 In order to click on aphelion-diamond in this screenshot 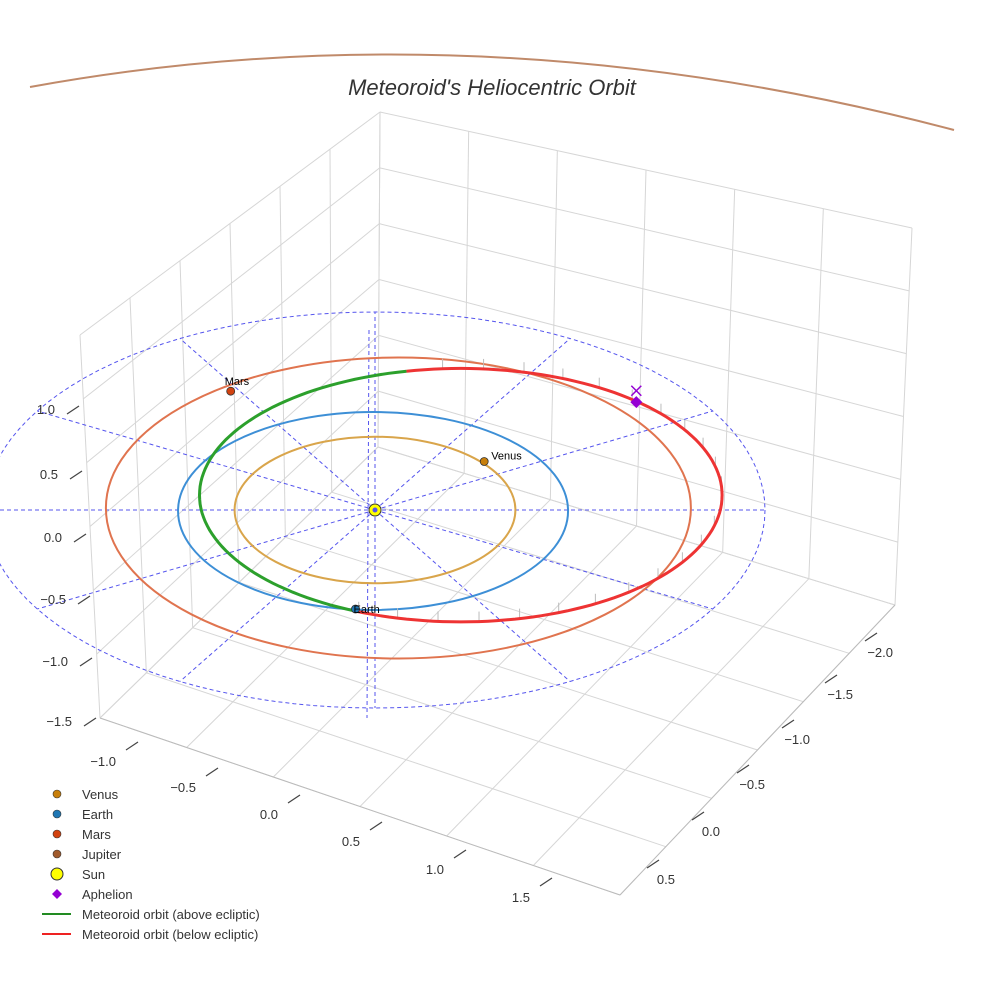, I will do `click(636, 402)`.